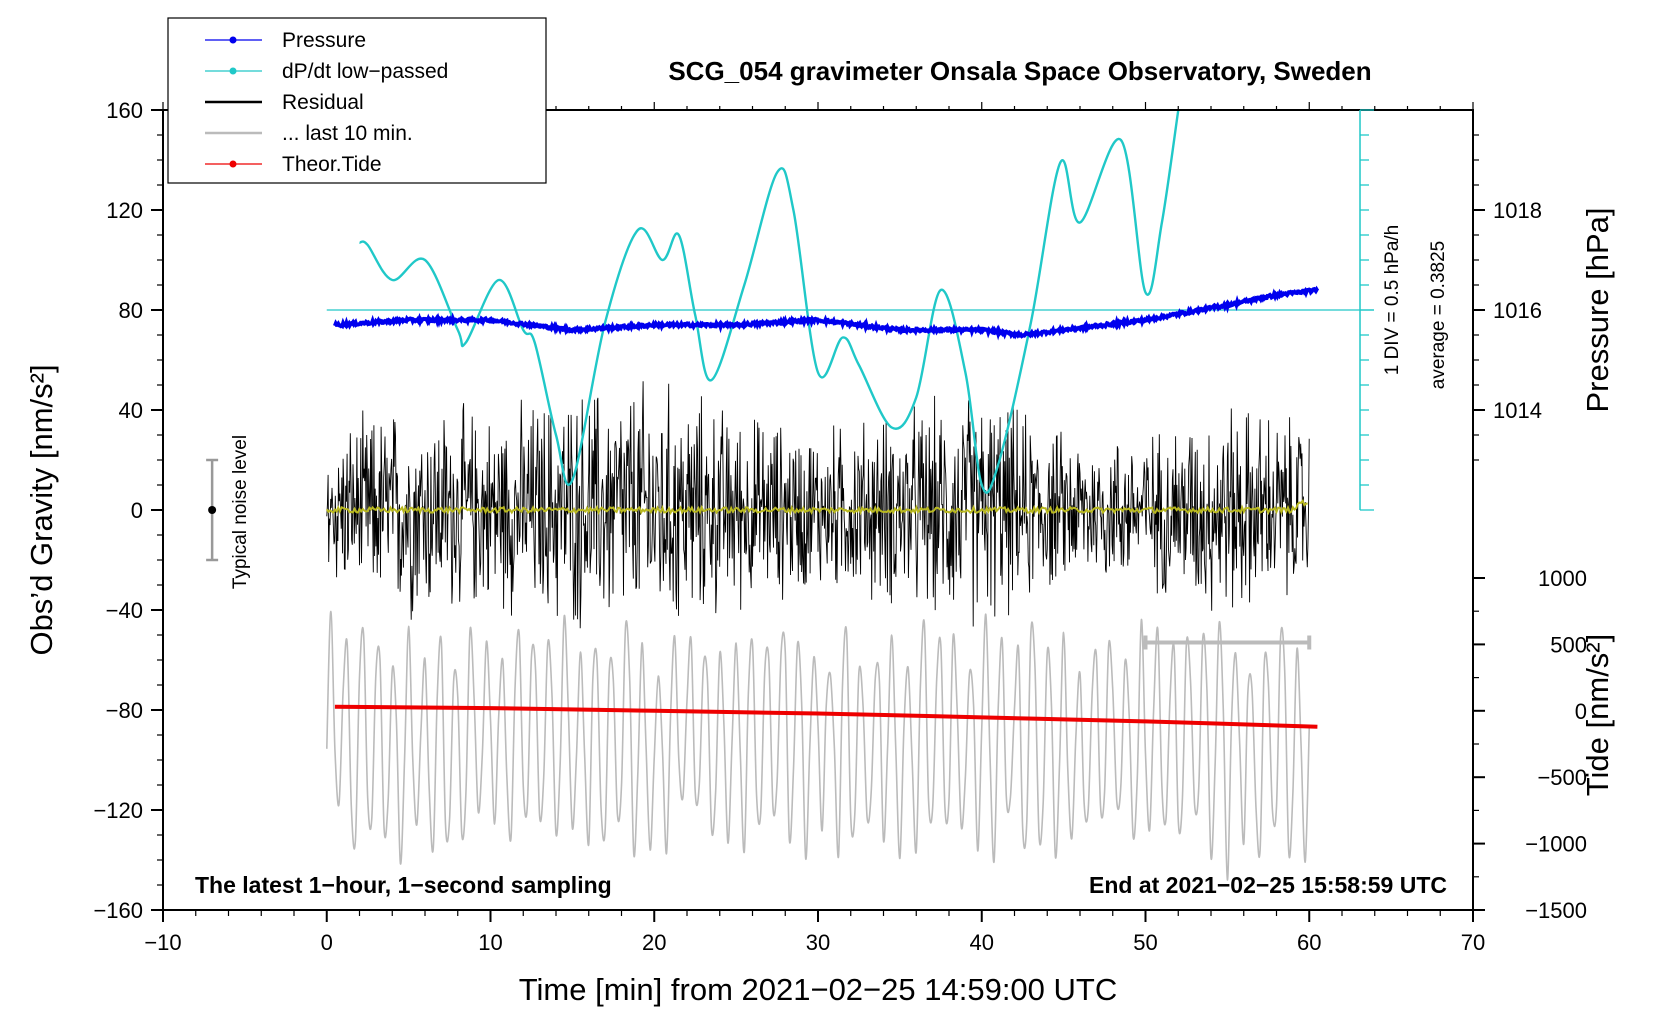 This screenshot has height=1020, width=1660. Describe the element at coordinates (1438, 315) in the screenshot. I see `dpdt-average-label: average = 0.3825` at that location.